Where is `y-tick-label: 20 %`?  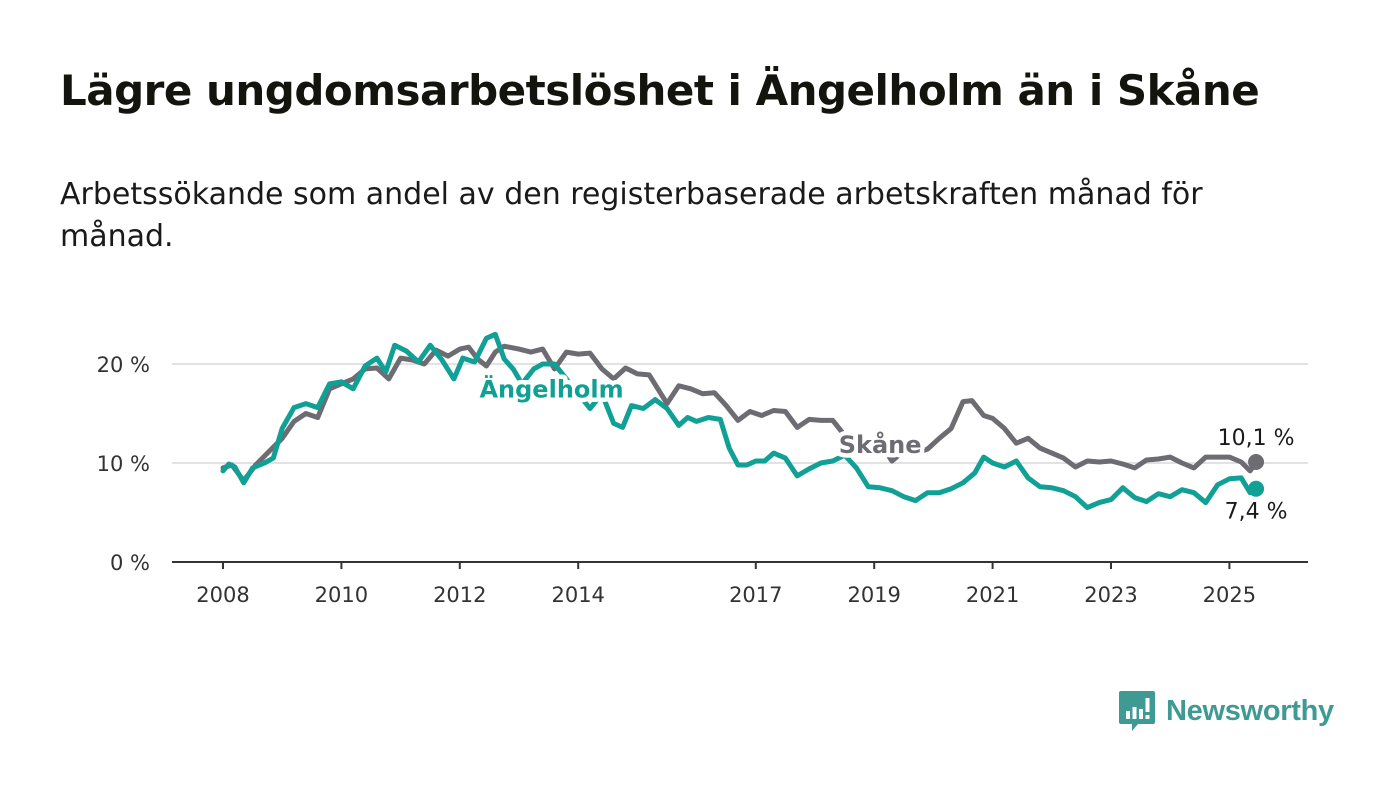
y-tick-label: 20 % is located at coordinates (123, 365).